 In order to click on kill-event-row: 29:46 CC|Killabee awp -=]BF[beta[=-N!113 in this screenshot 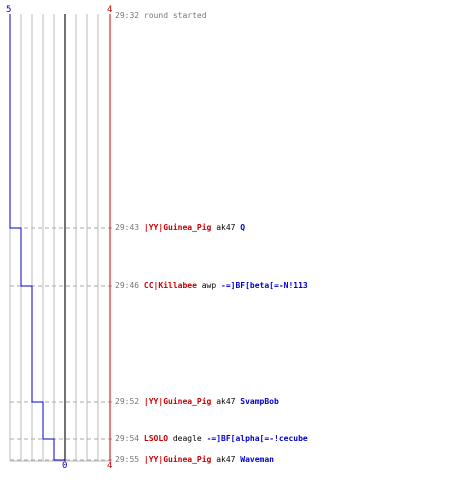, I will do `click(211, 286)`.